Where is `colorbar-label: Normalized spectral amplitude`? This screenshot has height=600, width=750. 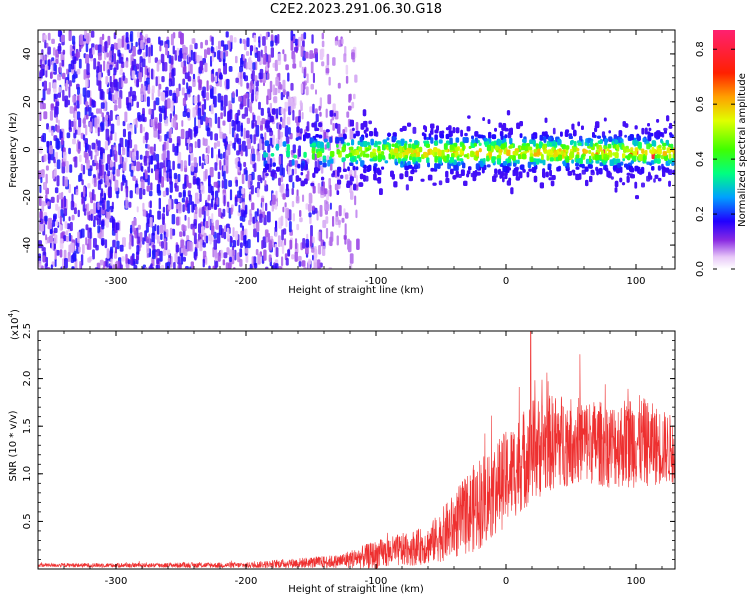
colorbar-label: Normalized spectral amplitude is located at coordinates (742, 150).